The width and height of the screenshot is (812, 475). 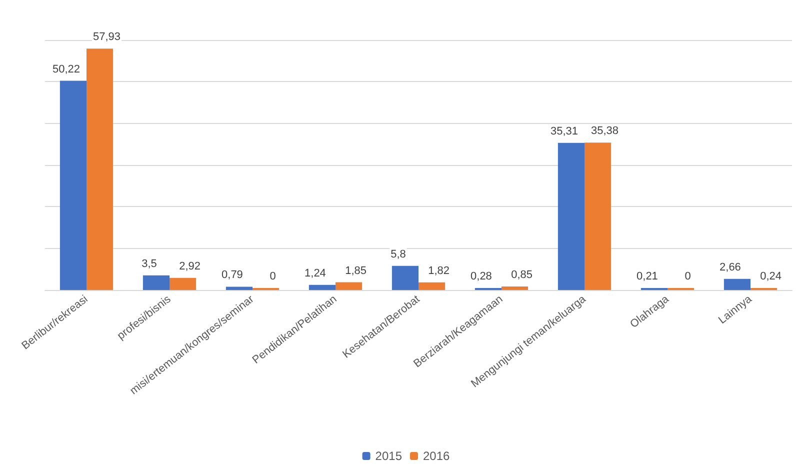 What do you see at coordinates (232, 275) in the screenshot?
I see `data-label: 0,79` at bounding box center [232, 275].